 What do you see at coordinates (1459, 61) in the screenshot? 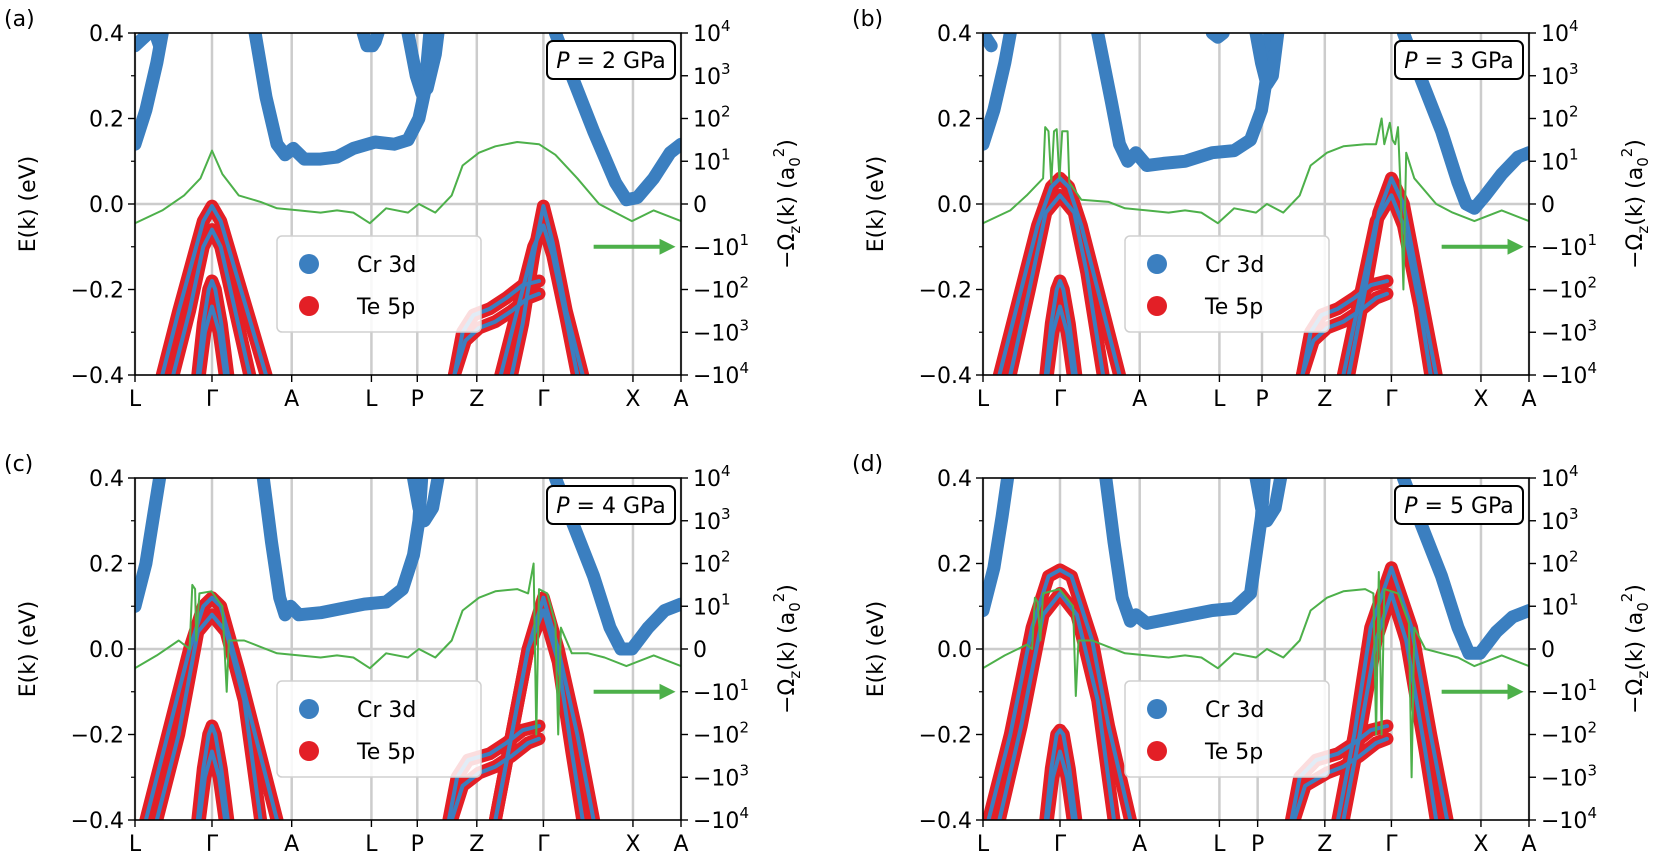
I see `pressure-label: P = 3 GPa` at bounding box center [1459, 61].